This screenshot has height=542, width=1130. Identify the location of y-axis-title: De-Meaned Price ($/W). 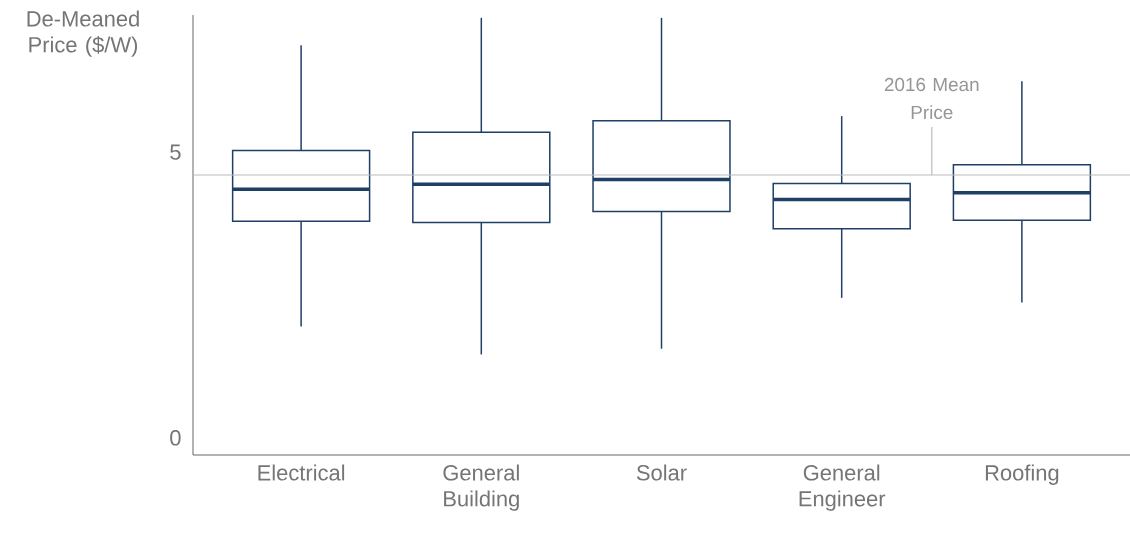
(83, 33).